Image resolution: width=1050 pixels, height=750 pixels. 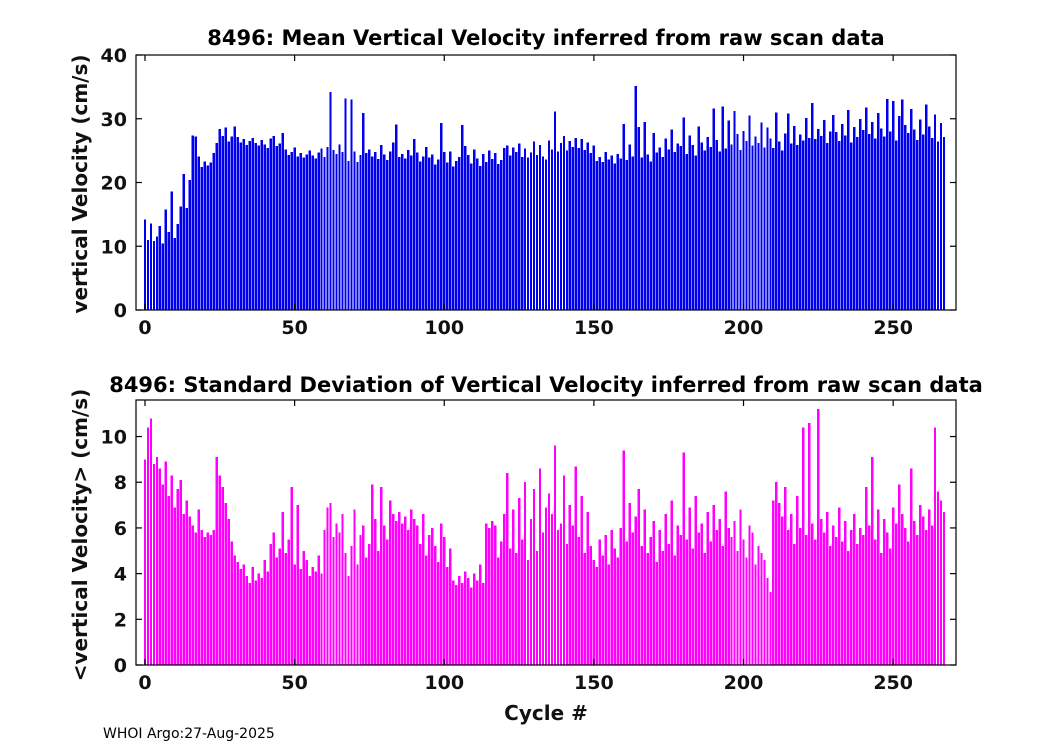 I want to click on y-tick-label: 20, so click(x=114, y=184).